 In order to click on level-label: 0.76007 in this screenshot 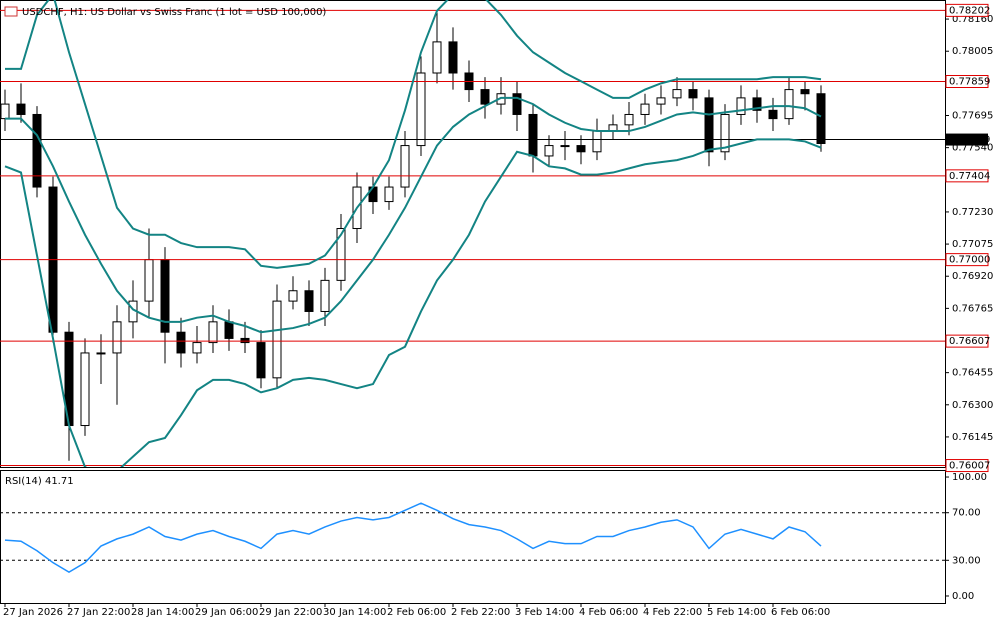, I will do `click(969, 466)`.